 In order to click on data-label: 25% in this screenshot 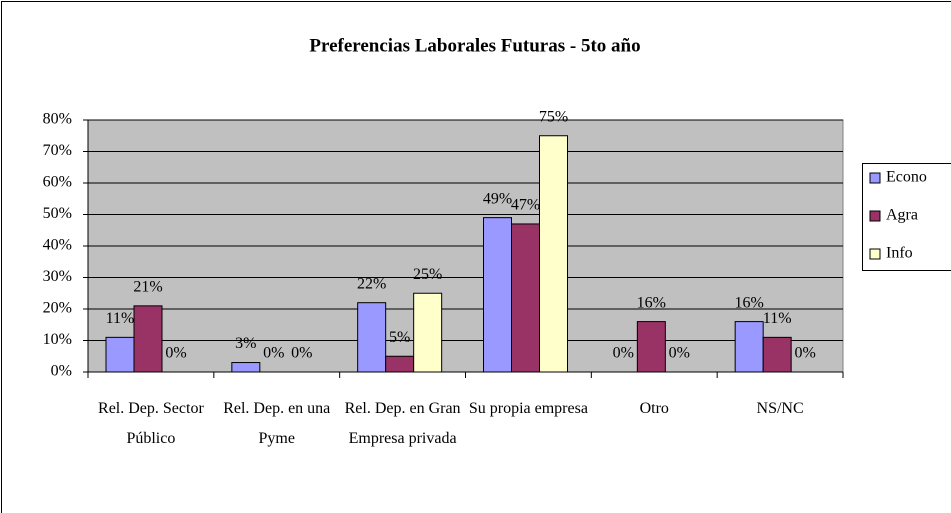, I will do `click(427, 274)`.